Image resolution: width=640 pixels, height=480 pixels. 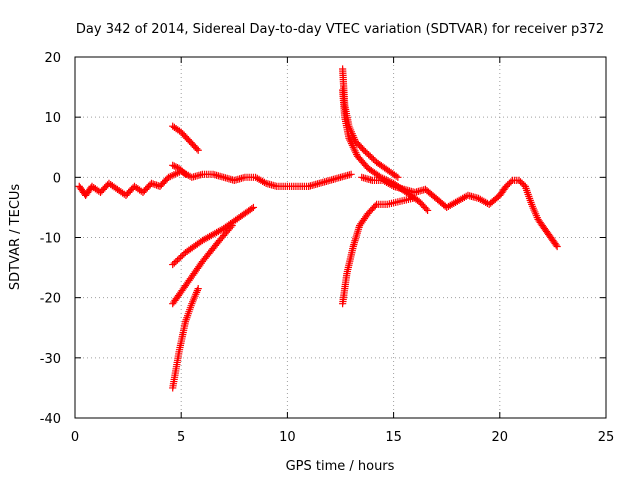 I want to click on y-tick-label: -30, so click(x=50, y=359).